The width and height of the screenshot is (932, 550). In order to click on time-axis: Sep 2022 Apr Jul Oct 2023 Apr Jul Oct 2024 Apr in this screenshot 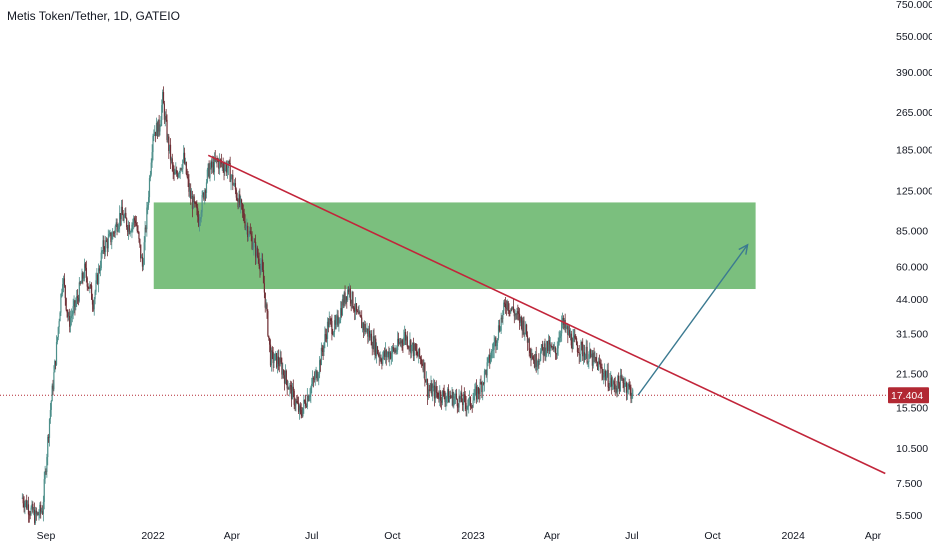, I will do `click(459, 536)`.